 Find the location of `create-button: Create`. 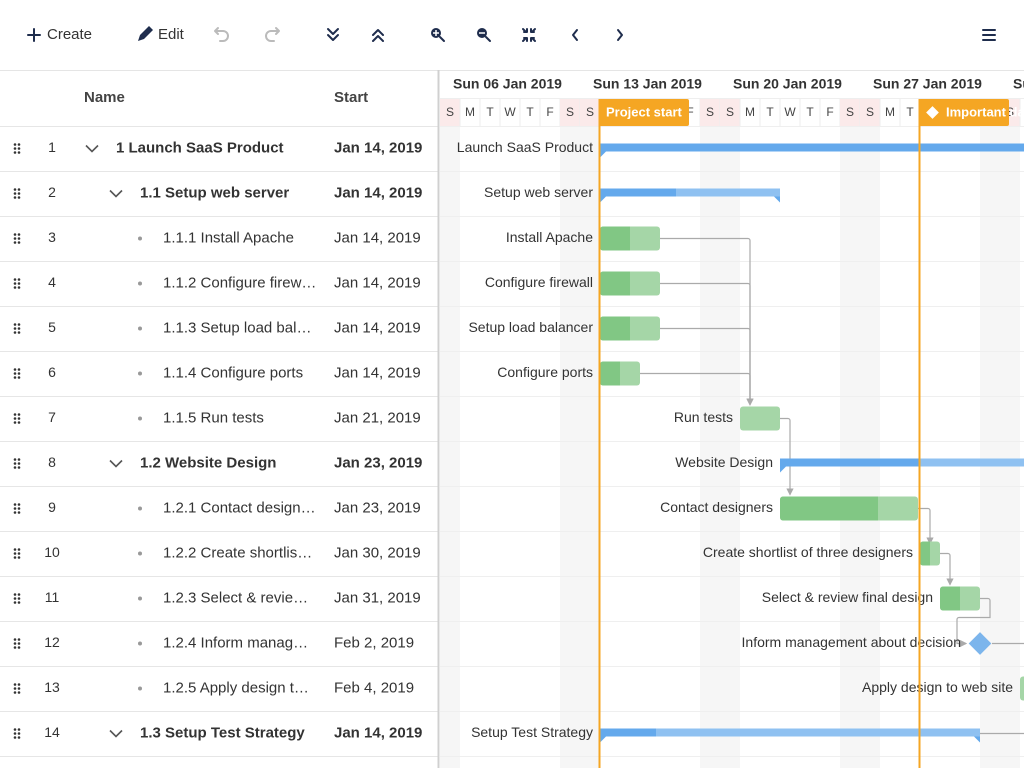

create-button: Create is located at coordinates (69, 34).